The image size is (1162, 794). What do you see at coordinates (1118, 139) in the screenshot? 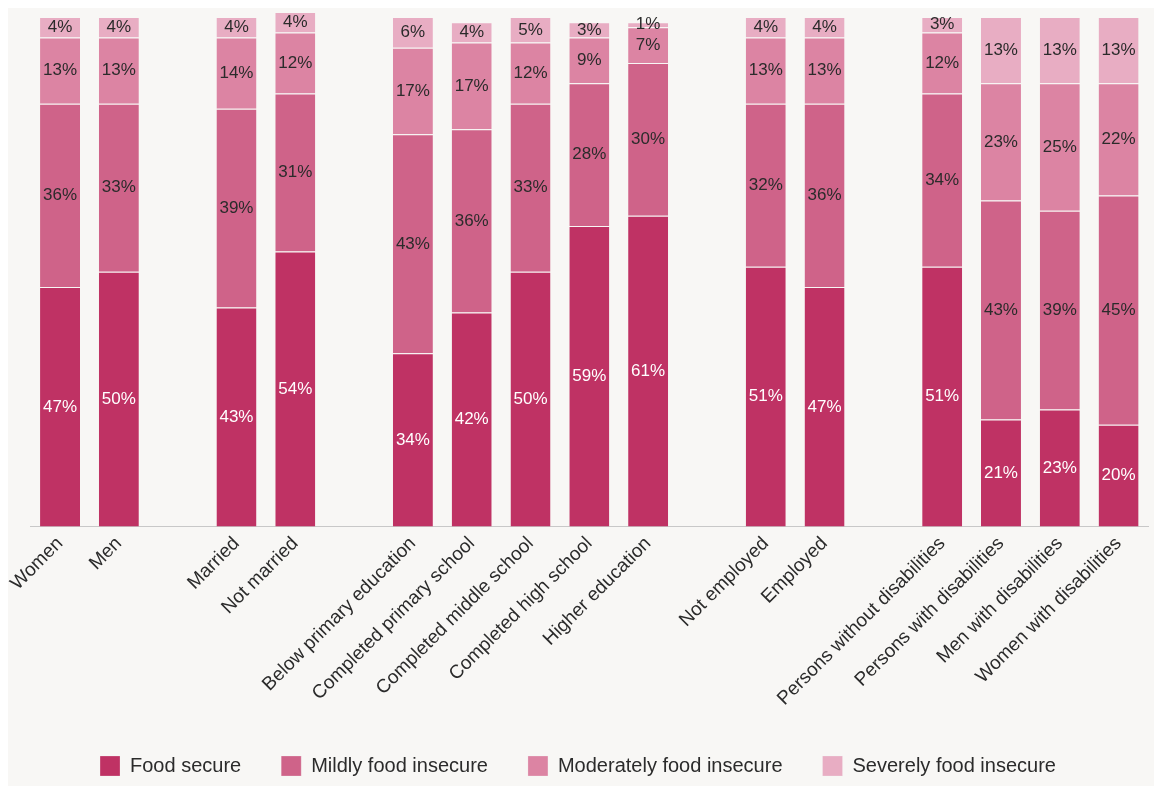
I see `data-label: 22%` at bounding box center [1118, 139].